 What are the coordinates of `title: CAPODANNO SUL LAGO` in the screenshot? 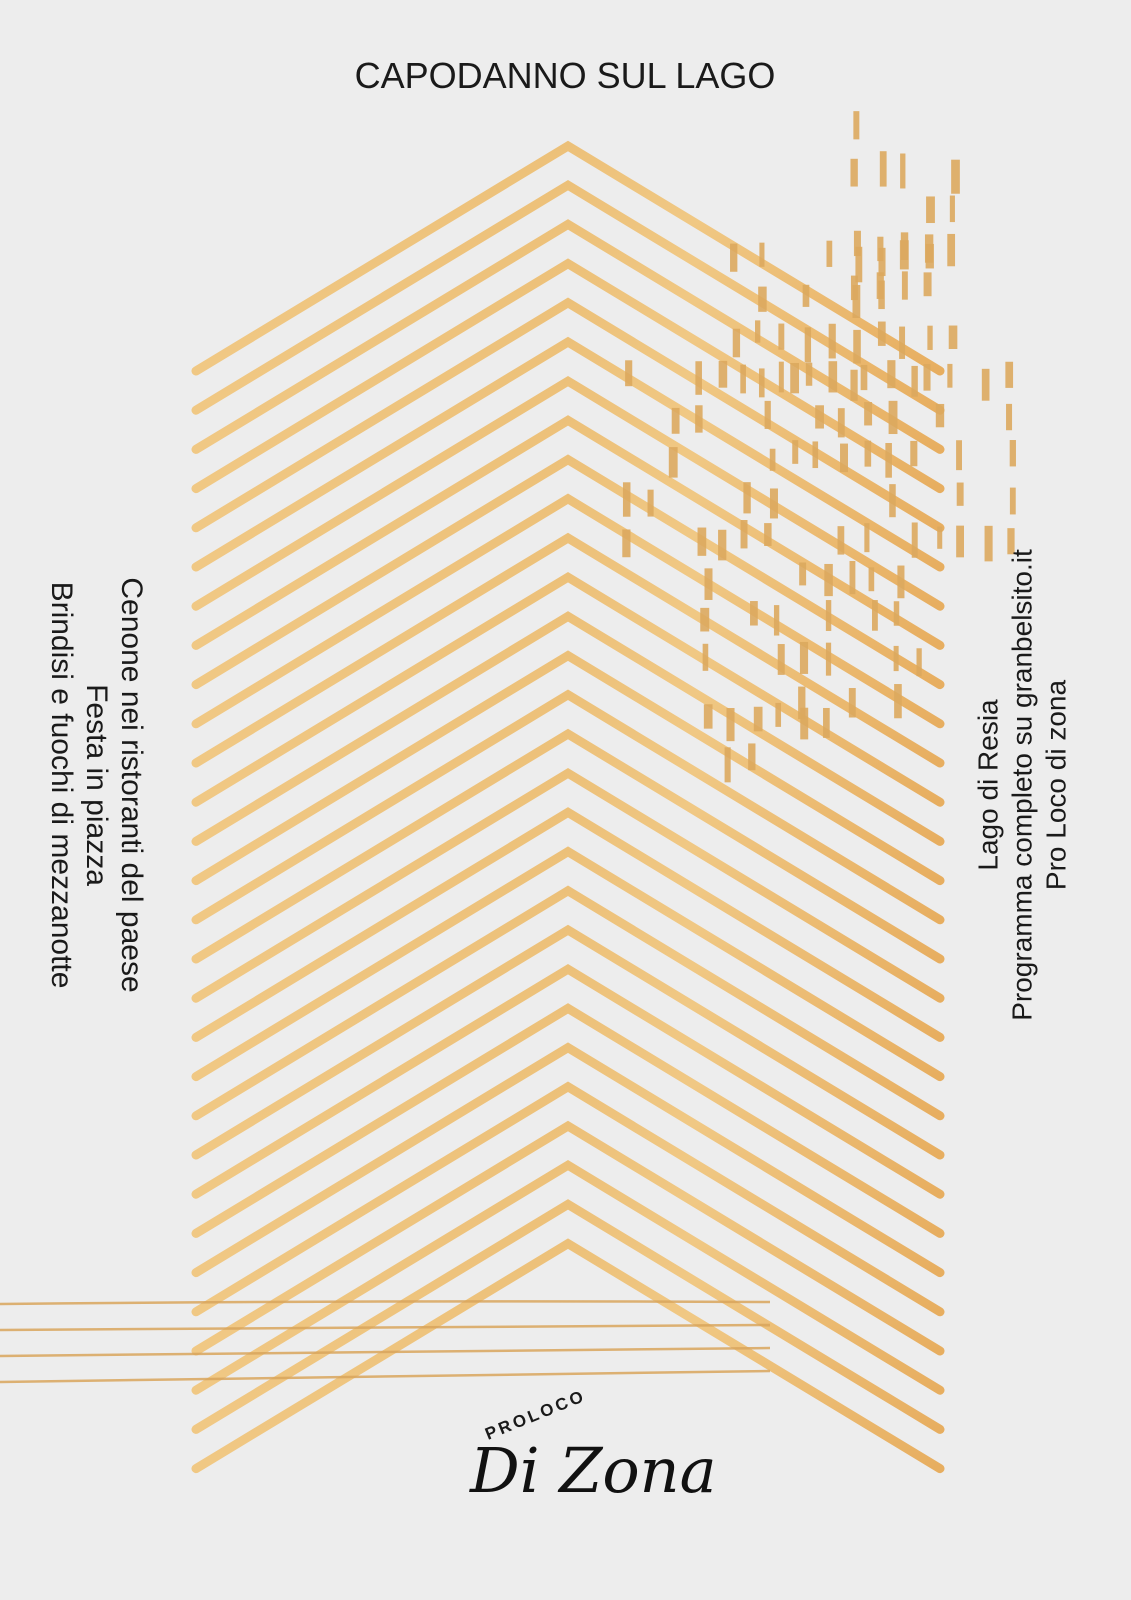 It's located at (565, 75).